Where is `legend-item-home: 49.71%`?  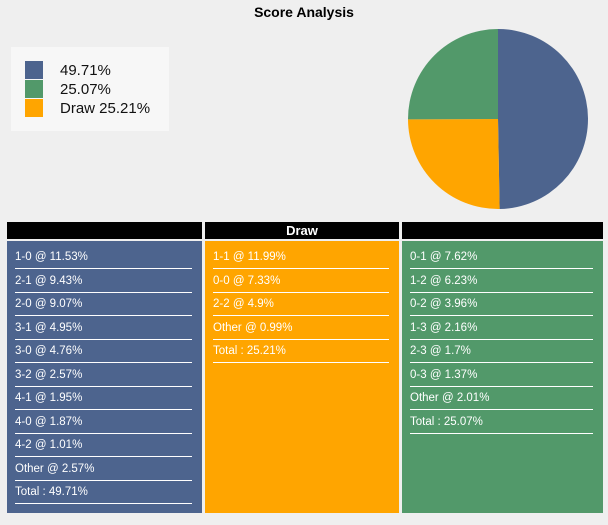
legend-item-home: 49.71% is located at coordinates (68, 70).